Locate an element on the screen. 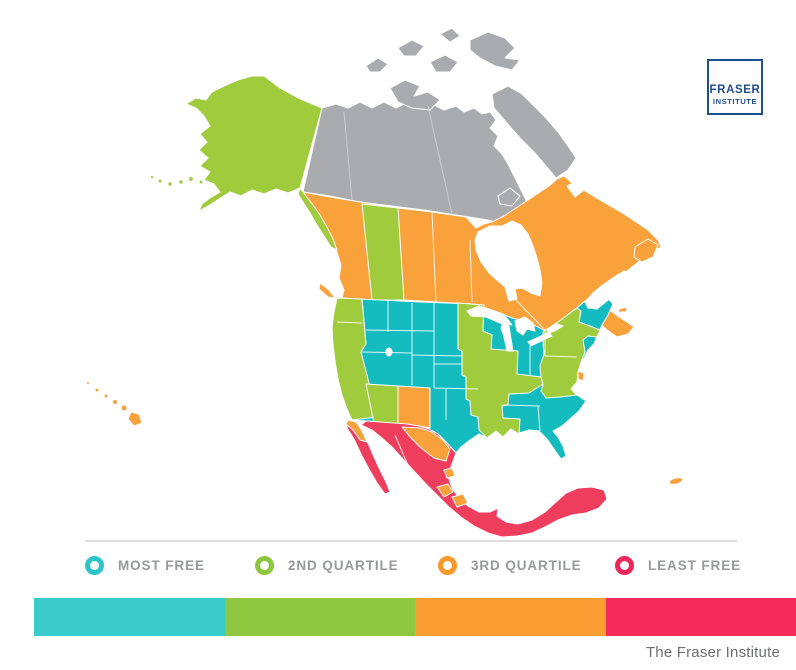 The image size is (796, 670). legend-item-most-free: MOST FREE is located at coordinates (145, 565).